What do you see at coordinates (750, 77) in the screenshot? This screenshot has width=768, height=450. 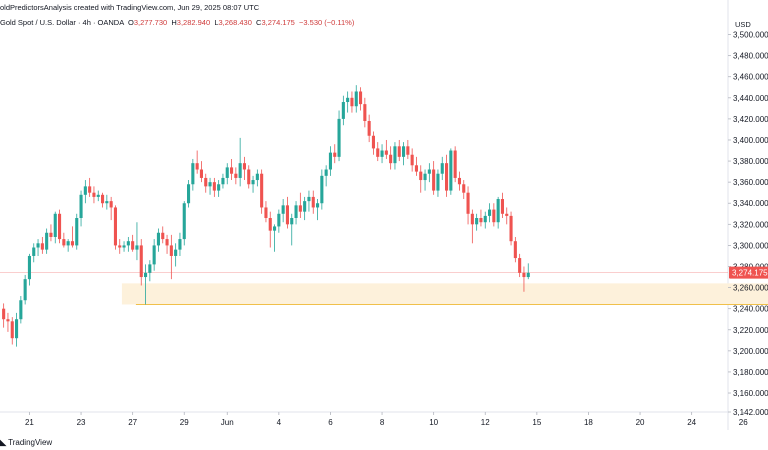 I see `price-tick-label: 3,460.000` at bounding box center [750, 77].